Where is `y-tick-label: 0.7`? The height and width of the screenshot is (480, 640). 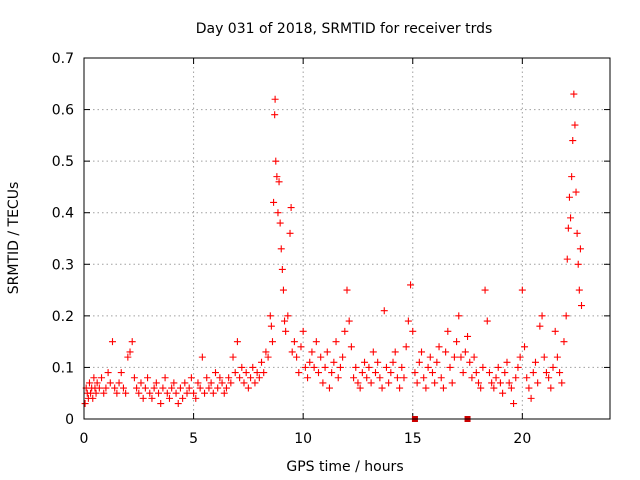
y-tick-label: 0.7 is located at coordinates (63, 59).